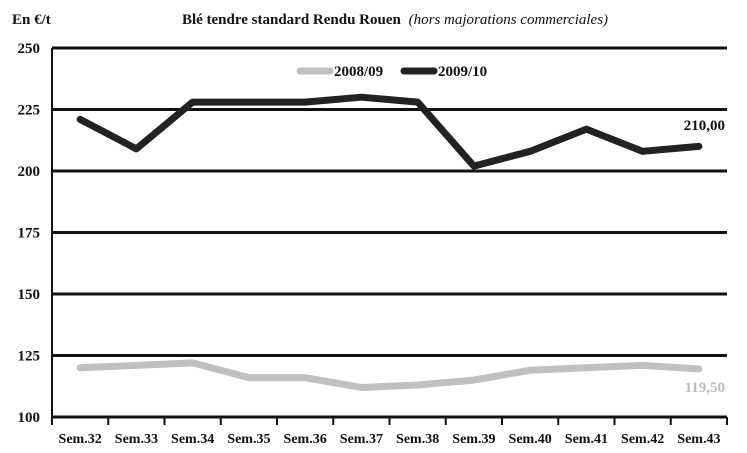  I want to click on chart-subtitle: (hors majorations commerciales), so click(508, 20).